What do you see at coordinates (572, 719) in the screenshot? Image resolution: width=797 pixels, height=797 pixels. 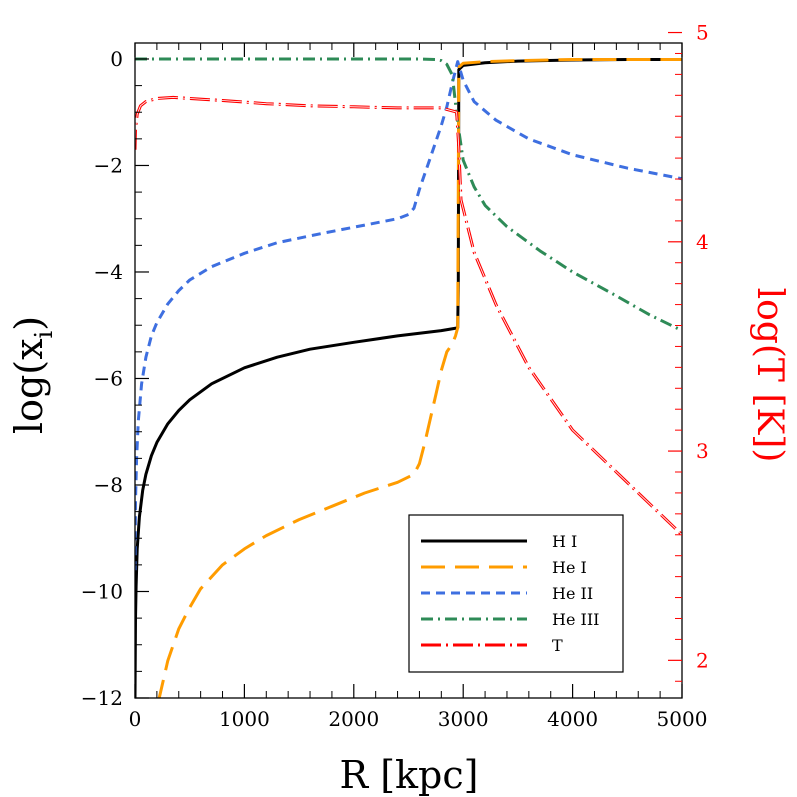 I see `x-tick-label: 4000` at bounding box center [572, 719].